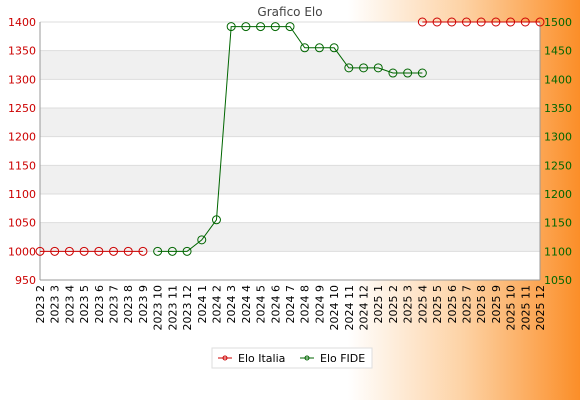 This screenshot has width=580, height=400. I want to click on left-tick-label: 1100, so click(22, 194).